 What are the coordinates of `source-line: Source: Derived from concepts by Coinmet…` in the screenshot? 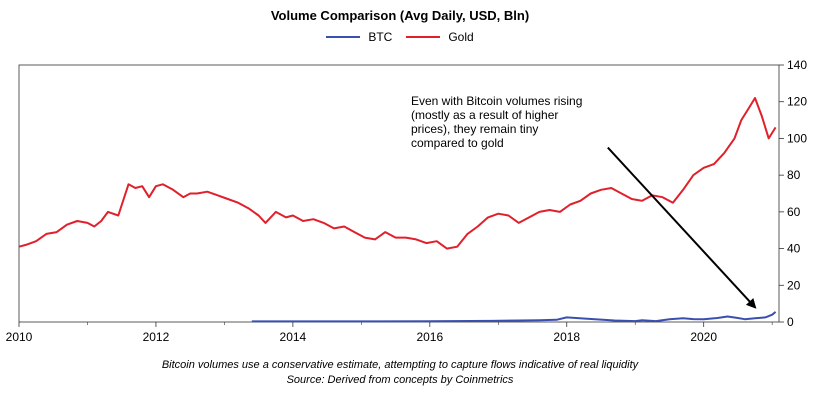 It's located at (400, 380).